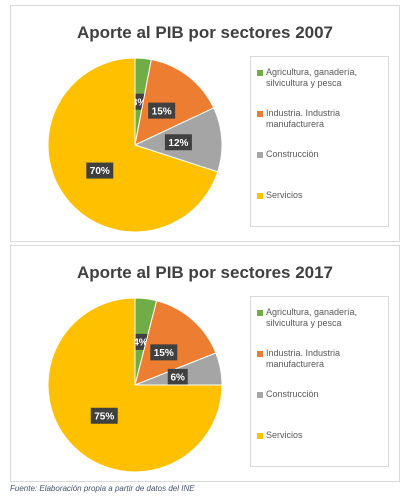 This screenshot has width=408, height=502. Describe the element at coordinates (140, 342) in the screenshot. I see `value-label: 4%` at that location.